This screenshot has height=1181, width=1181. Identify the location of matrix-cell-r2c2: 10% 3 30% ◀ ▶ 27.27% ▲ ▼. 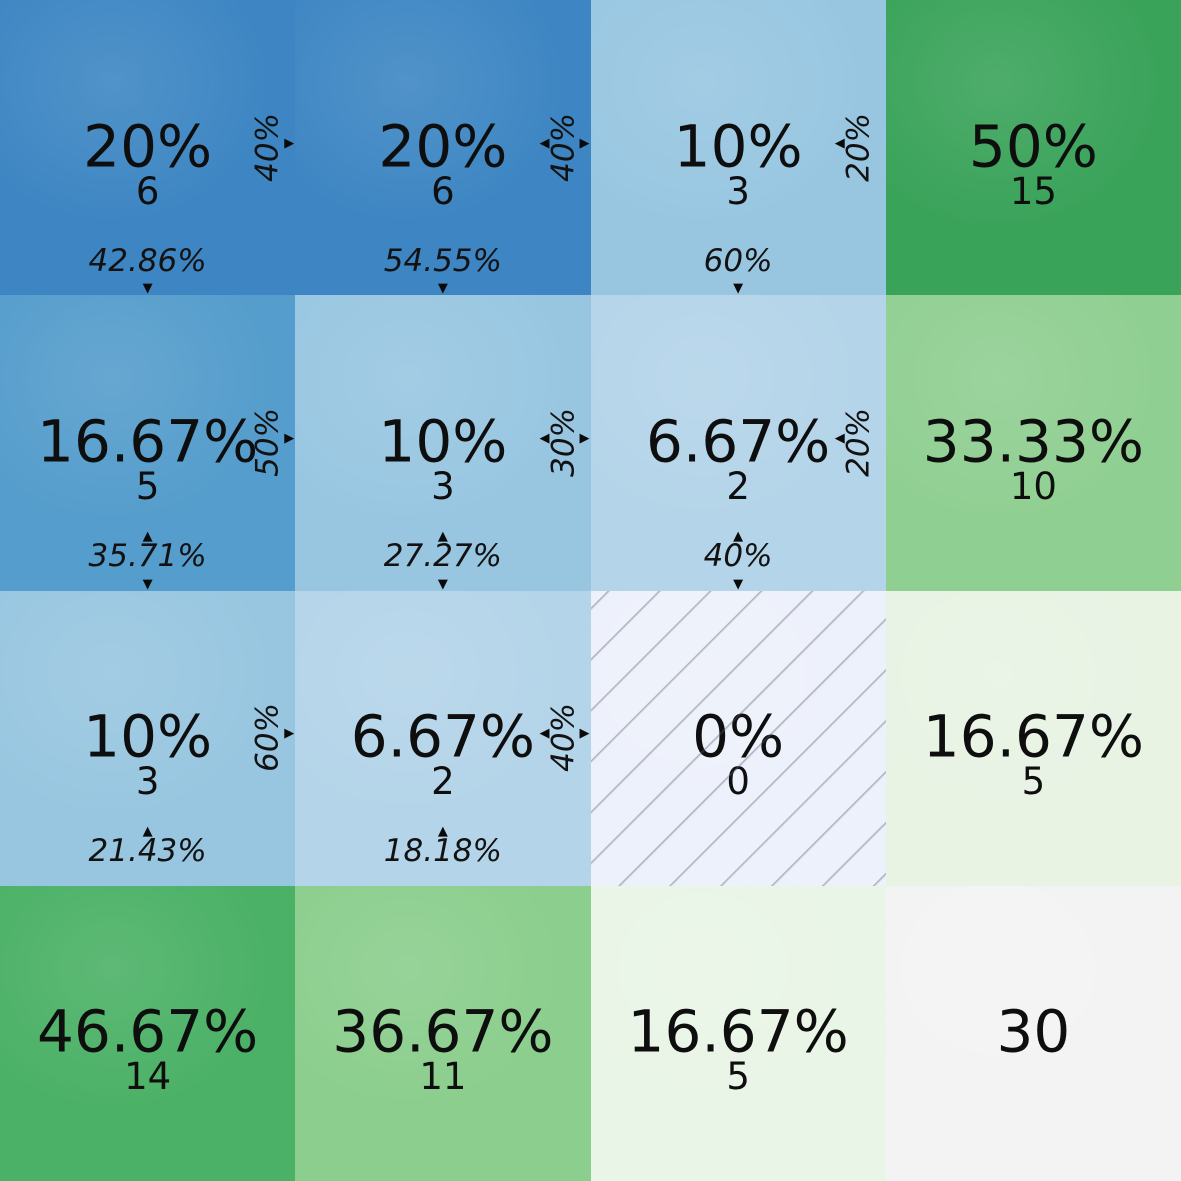
(443, 443).